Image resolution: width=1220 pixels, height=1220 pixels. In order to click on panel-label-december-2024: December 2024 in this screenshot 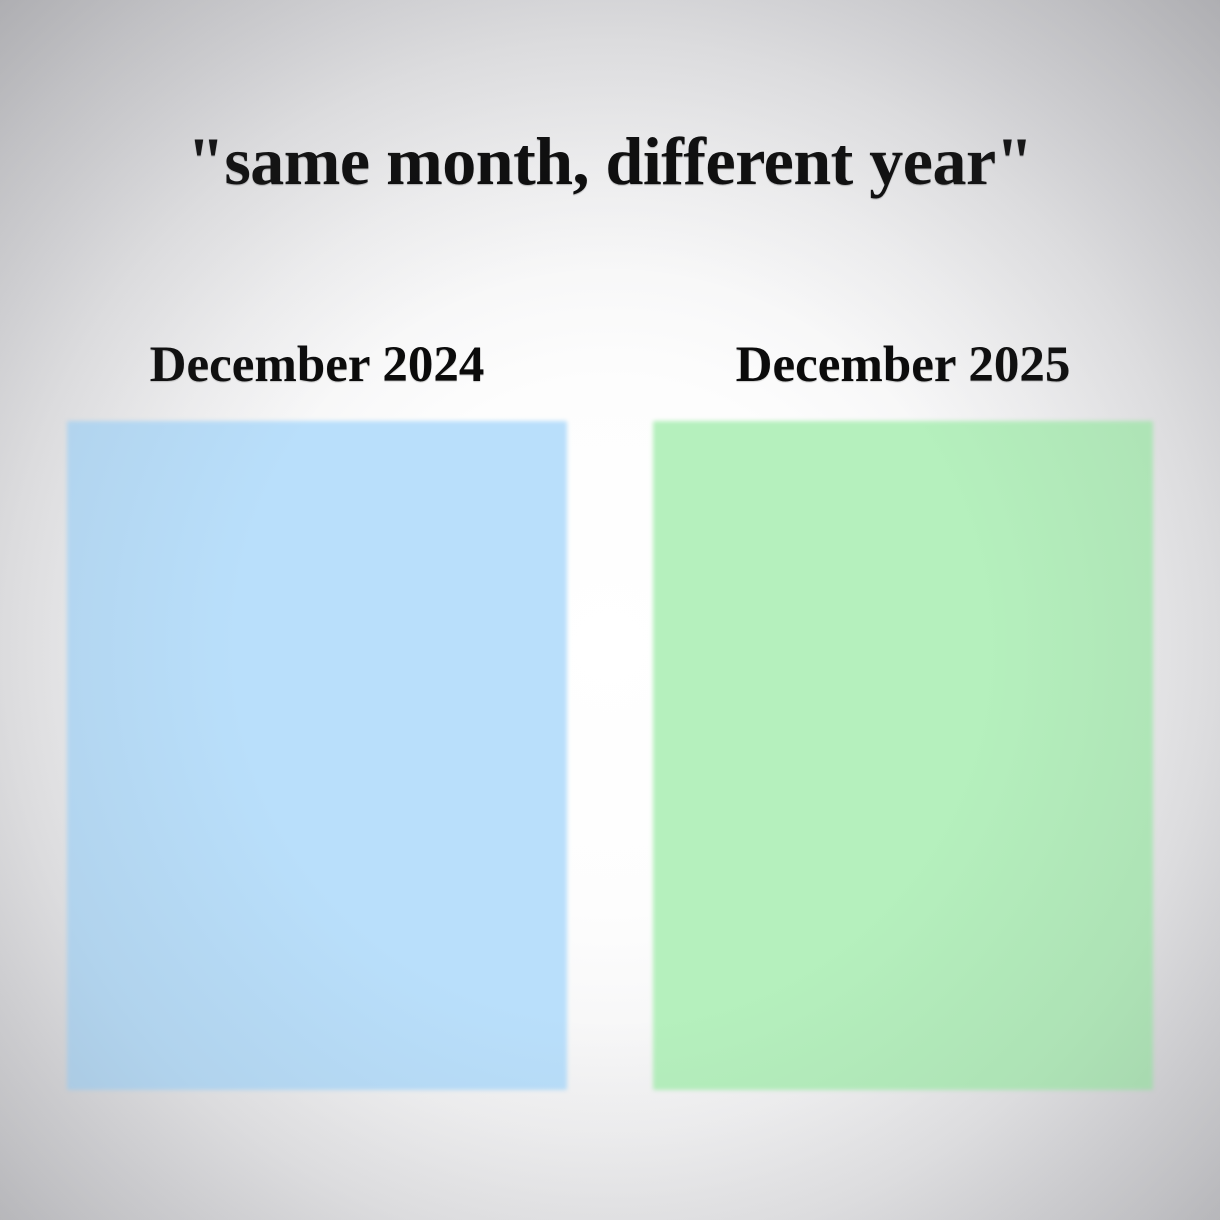, I will do `click(317, 365)`.